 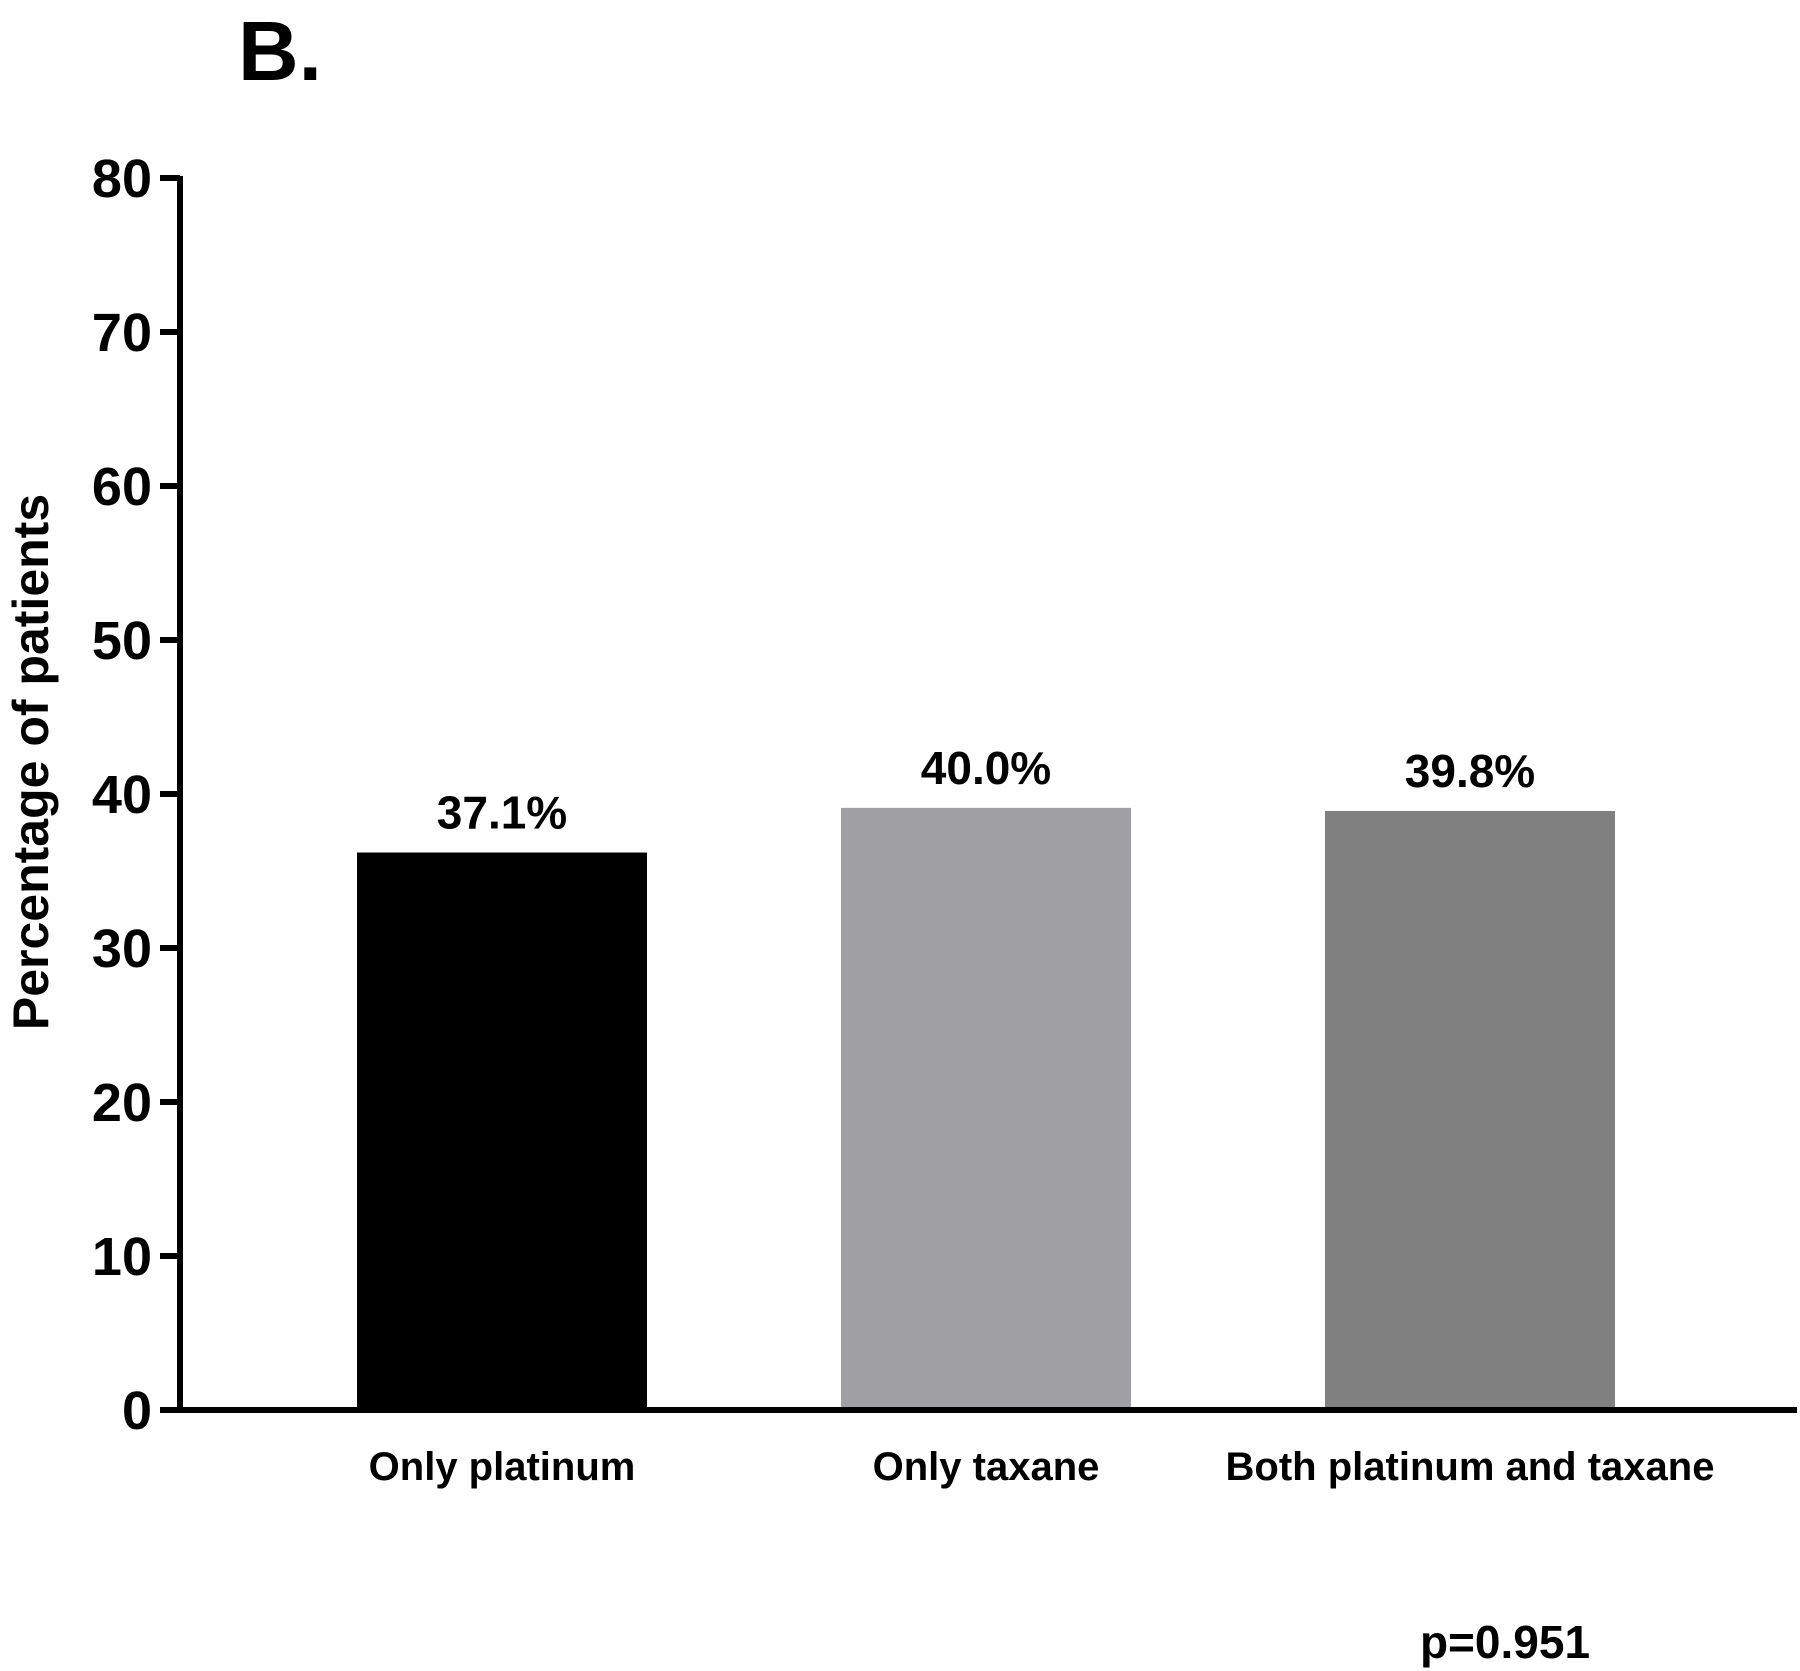 I want to click on y-tick-label: 10, so click(x=122, y=1257).